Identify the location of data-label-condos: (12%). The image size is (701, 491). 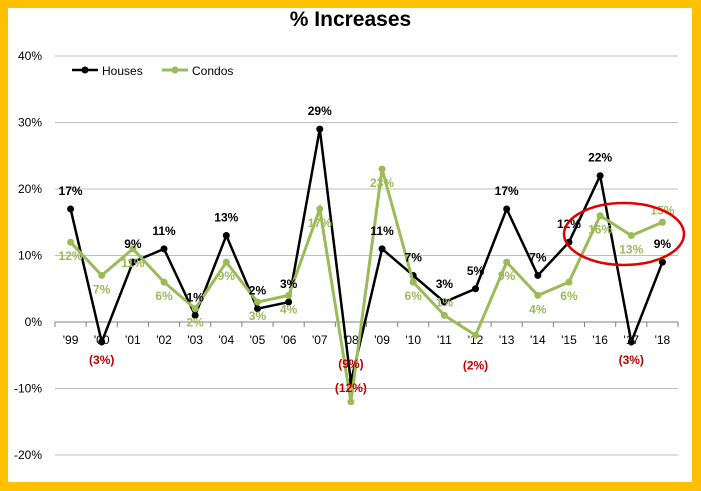
(351, 388).